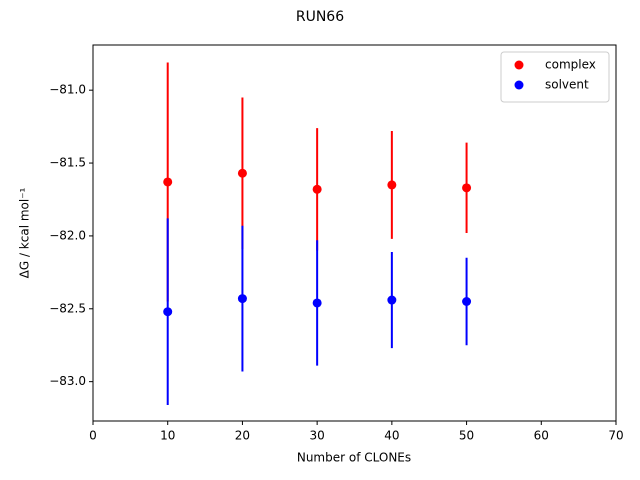  I want to click on x-axis-label: Number of CLONEs, so click(354, 458).